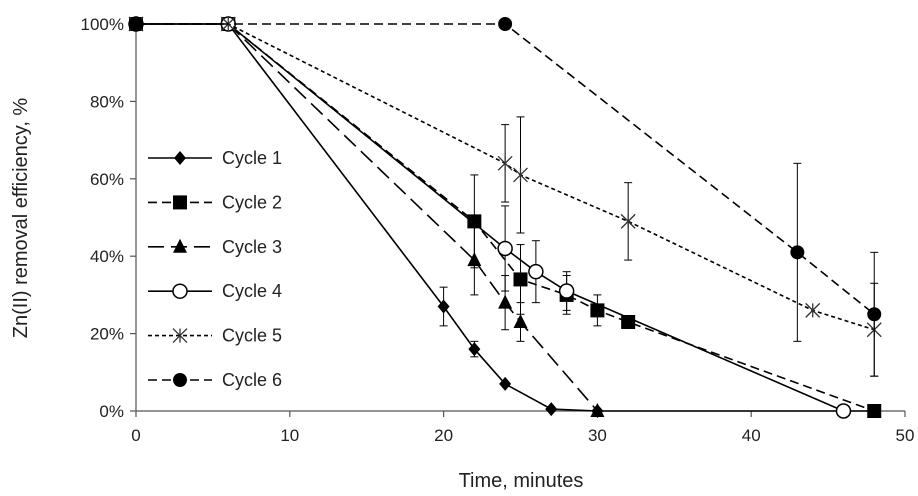  I want to click on y-tick-label: 20%, so click(107, 334).